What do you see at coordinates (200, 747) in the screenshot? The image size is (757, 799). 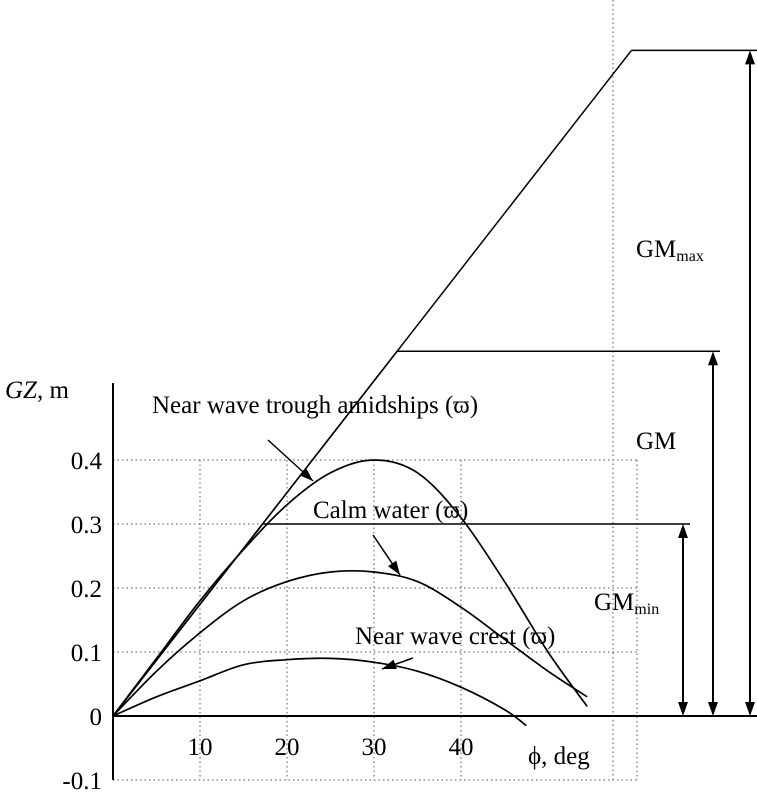 I see `x-tick-label: 10` at bounding box center [200, 747].